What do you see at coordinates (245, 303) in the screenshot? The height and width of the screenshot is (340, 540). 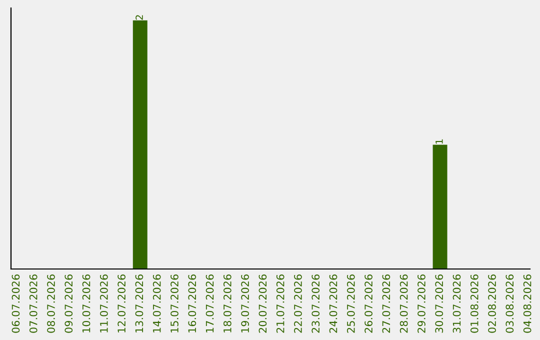 I see `x-tick-label: 19.07.2026` at bounding box center [245, 303].